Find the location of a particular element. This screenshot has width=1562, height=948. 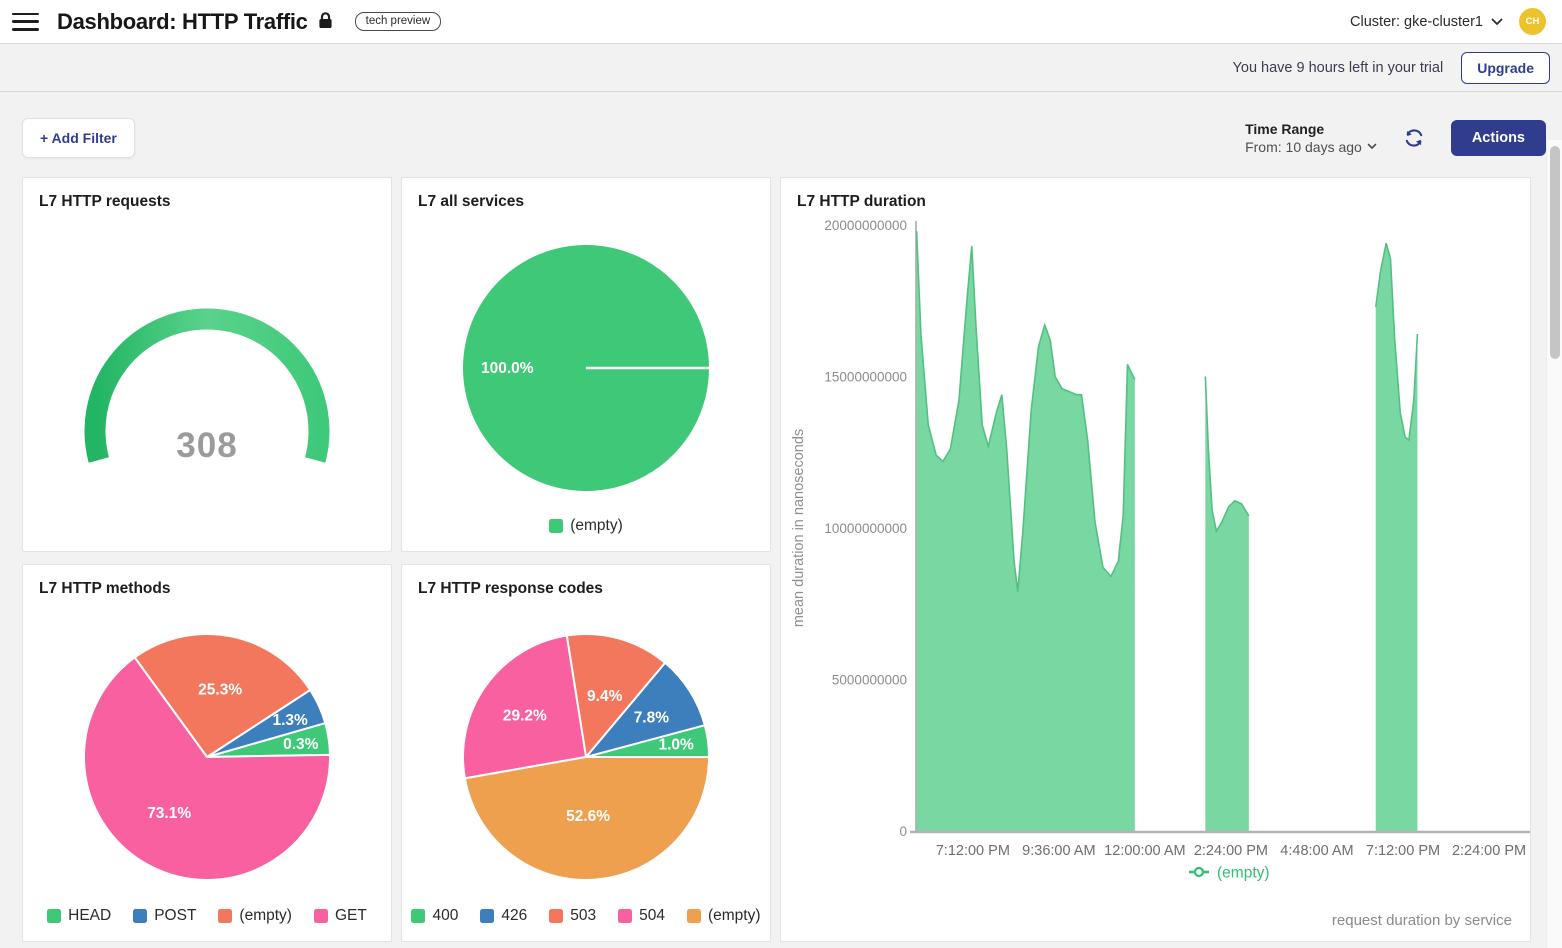

svg-text: mean duration in nanoseconds is located at coordinates (799, 528).